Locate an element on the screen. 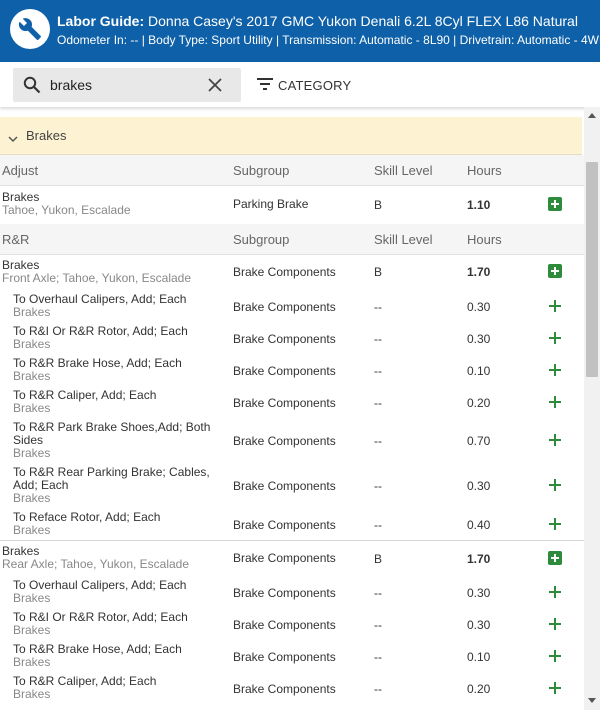 The height and width of the screenshot is (710, 600). operation-desc: Front Axle; Tahoe, Yukon, Escalade is located at coordinates (97, 278).